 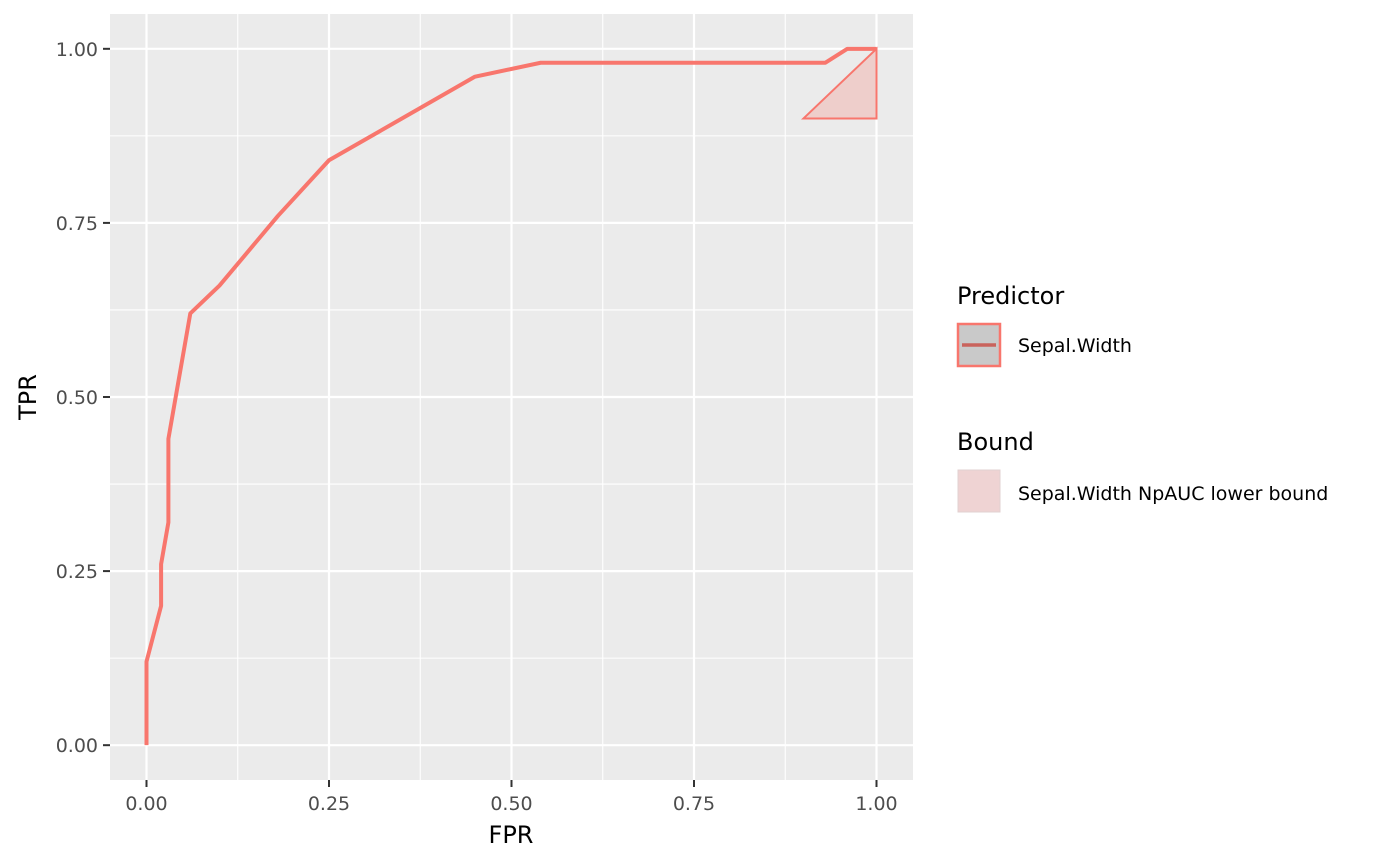 I want to click on y-tick-label: 0.75, so click(x=77, y=224).